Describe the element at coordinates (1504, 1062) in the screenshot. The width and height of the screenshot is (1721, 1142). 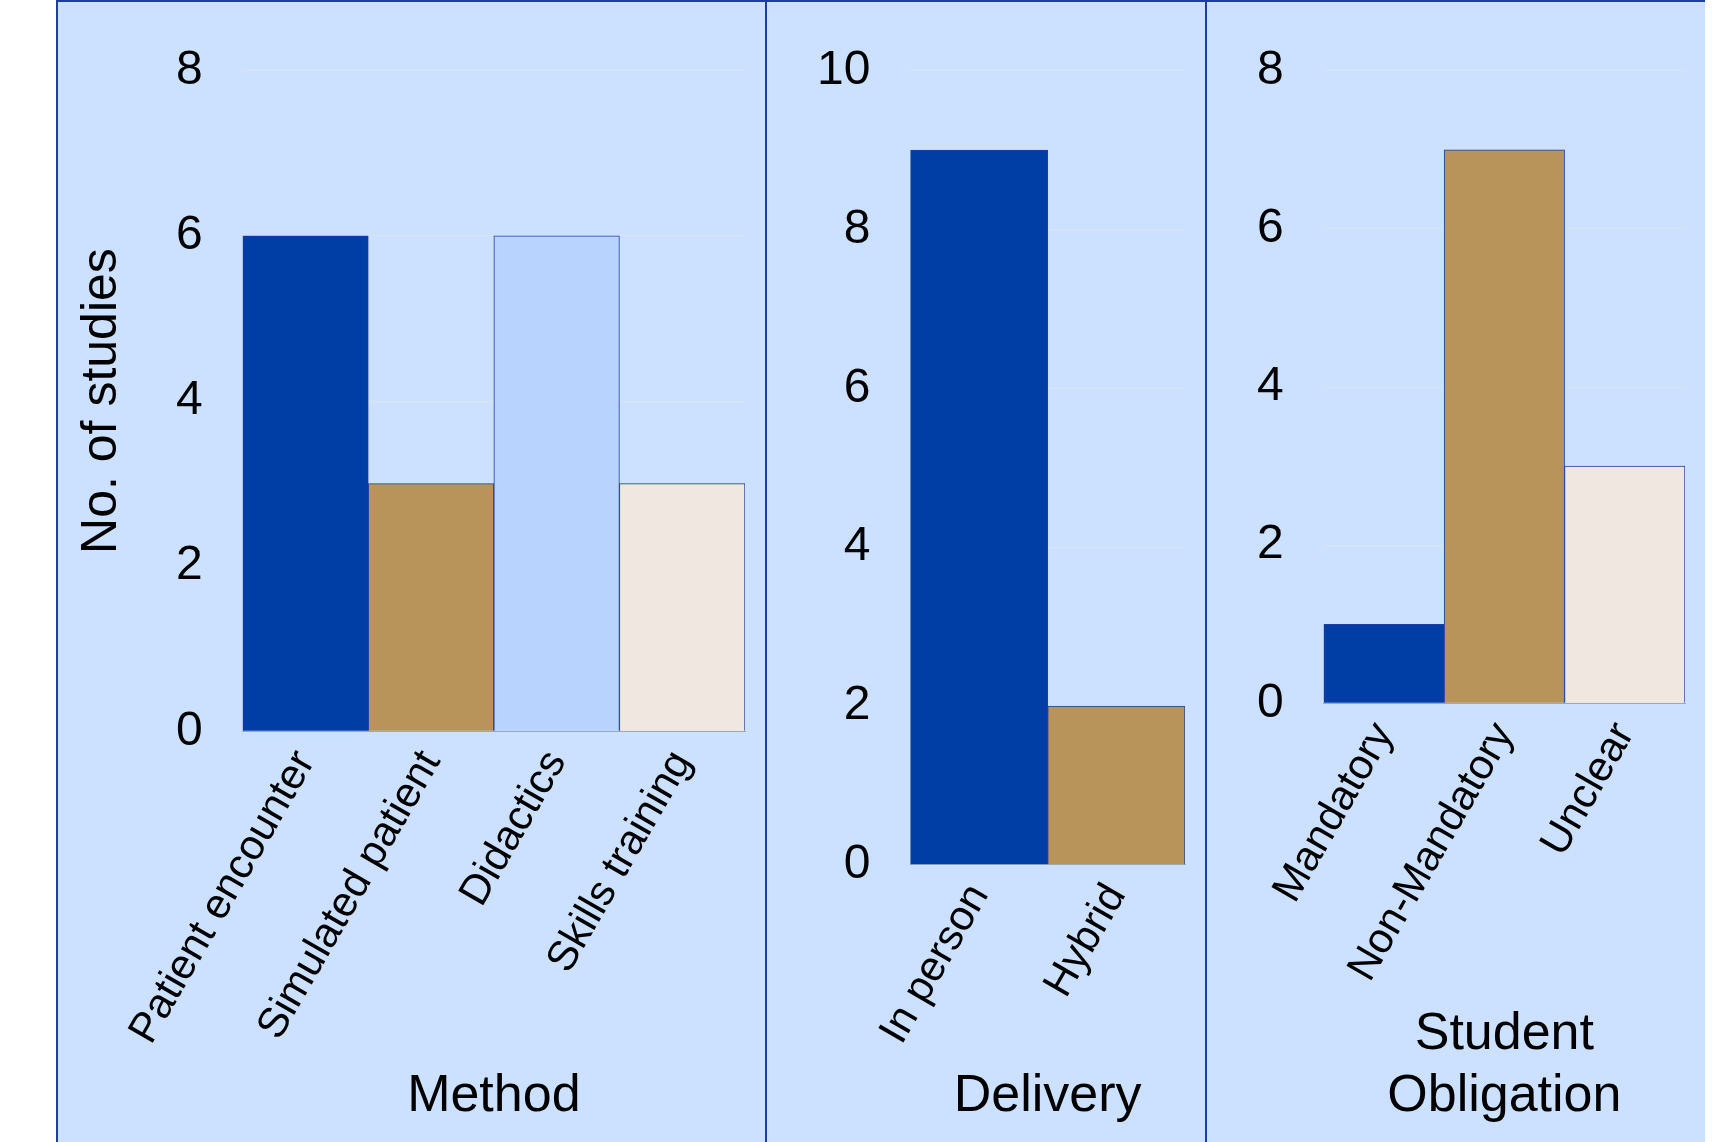
I see `x-axis-title: Student Obligation` at that location.